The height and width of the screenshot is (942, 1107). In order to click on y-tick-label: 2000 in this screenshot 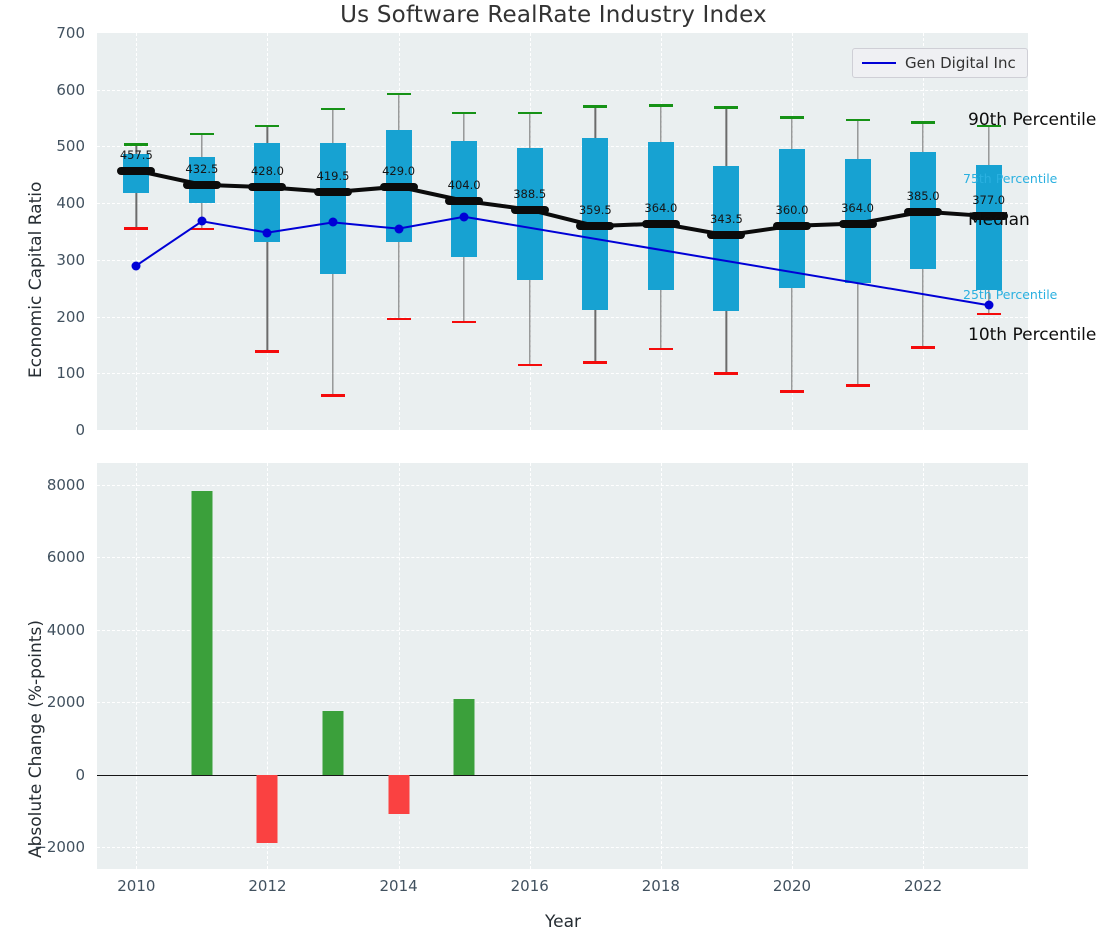, I will do `click(65, 702)`.